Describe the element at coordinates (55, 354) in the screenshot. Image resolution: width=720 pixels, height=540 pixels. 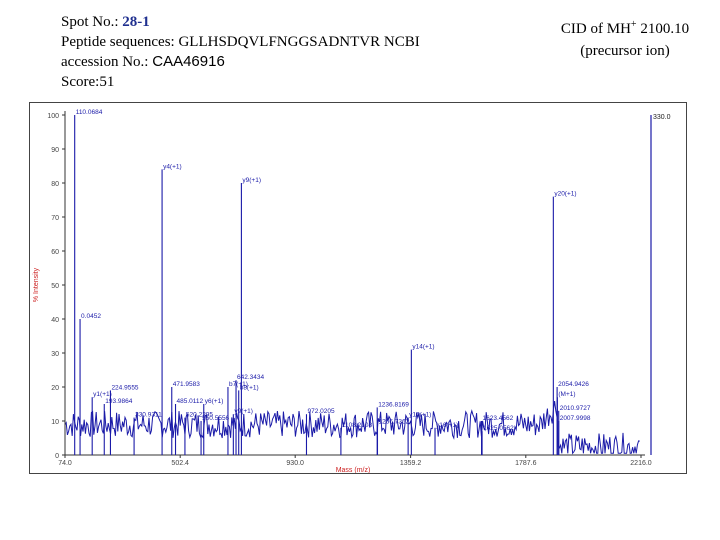
I see `y-tick-label: 30` at that location.